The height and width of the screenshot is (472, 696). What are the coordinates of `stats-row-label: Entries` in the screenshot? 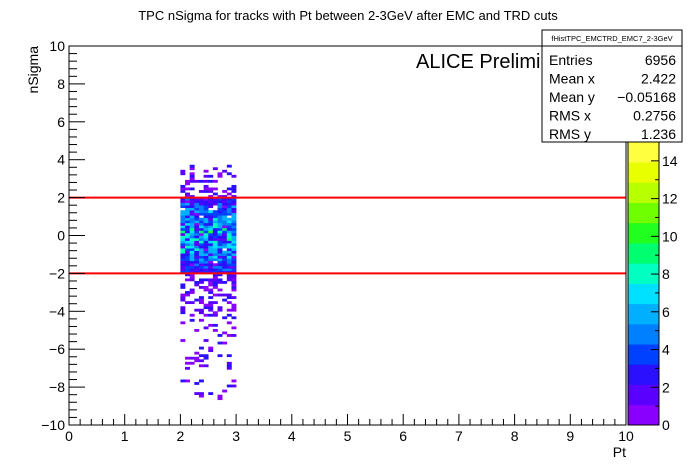 It's located at (571, 60).